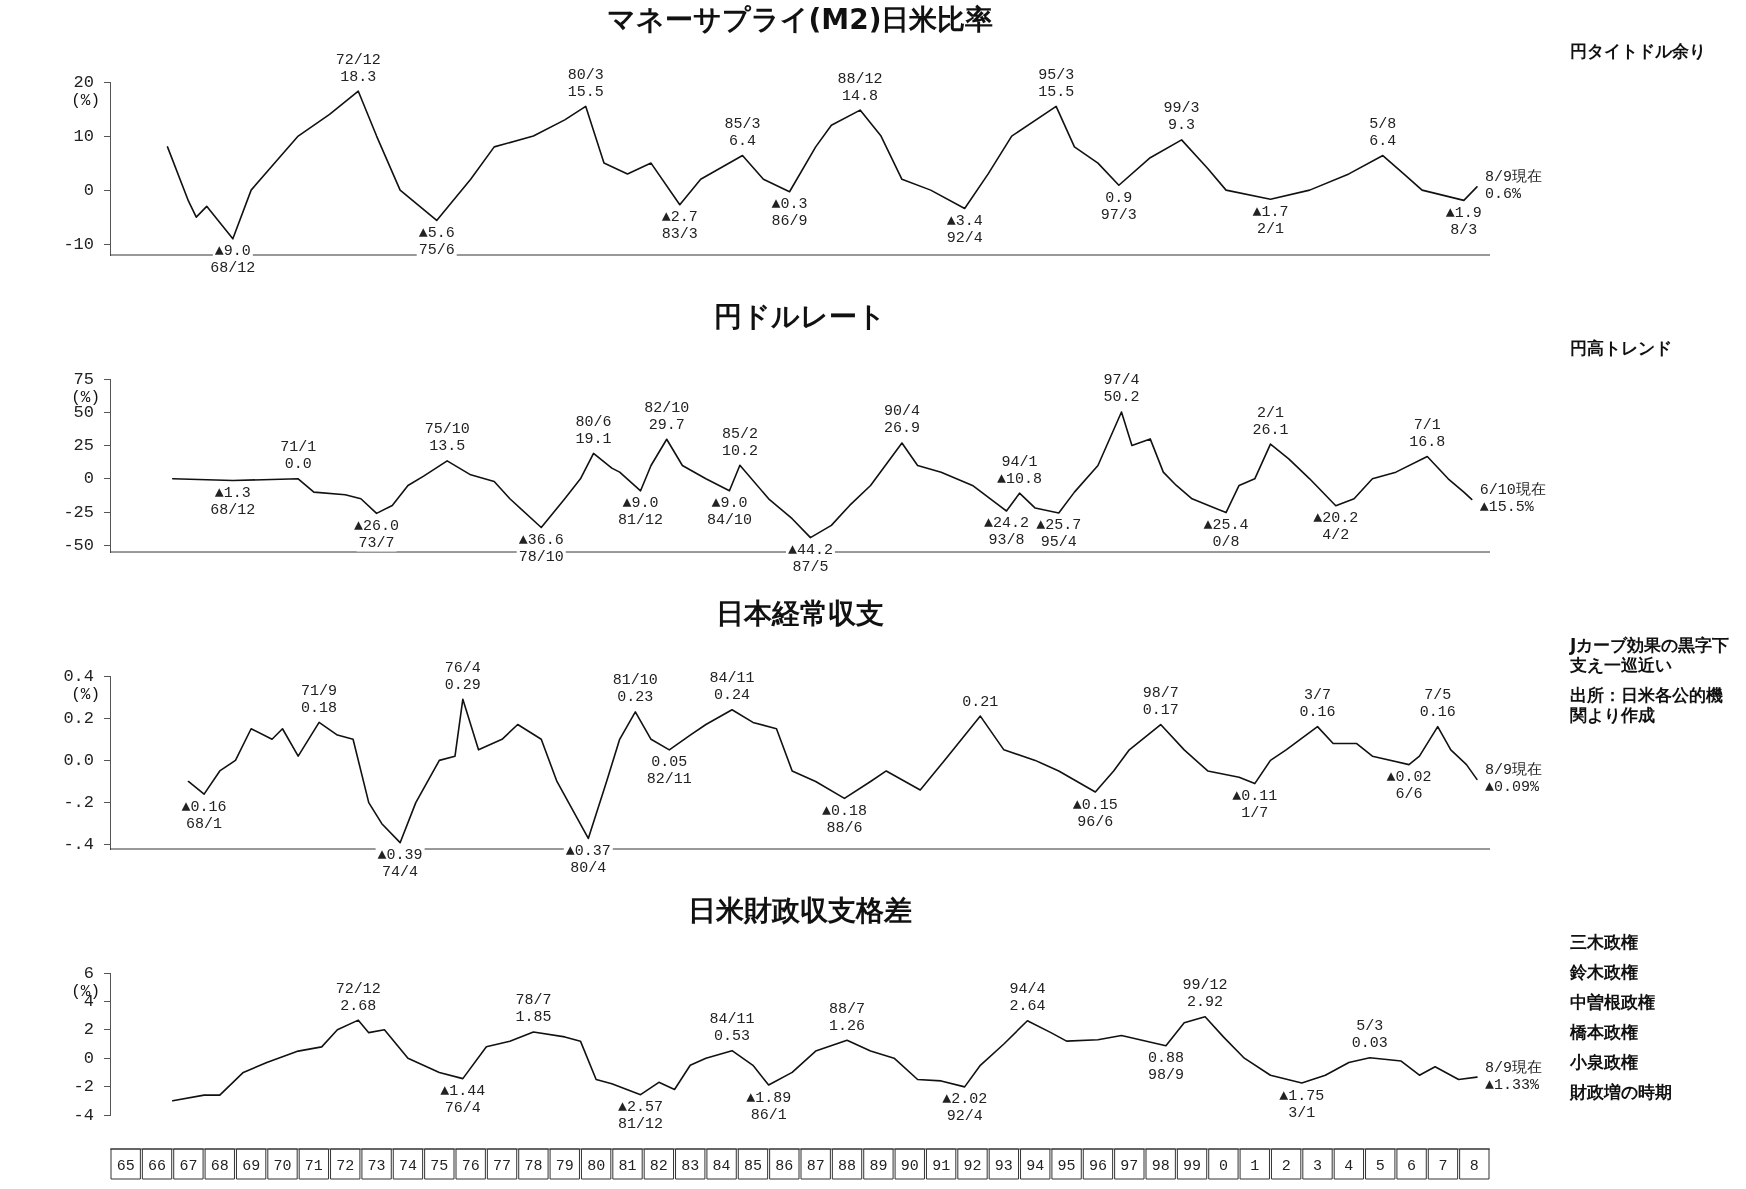 Image resolution: width=1746 pixels, height=1189 pixels. What do you see at coordinates (1118, 206) in the screenshot?
I see `annotation: 0.9 97/3` at bounding box center [1118, 206].